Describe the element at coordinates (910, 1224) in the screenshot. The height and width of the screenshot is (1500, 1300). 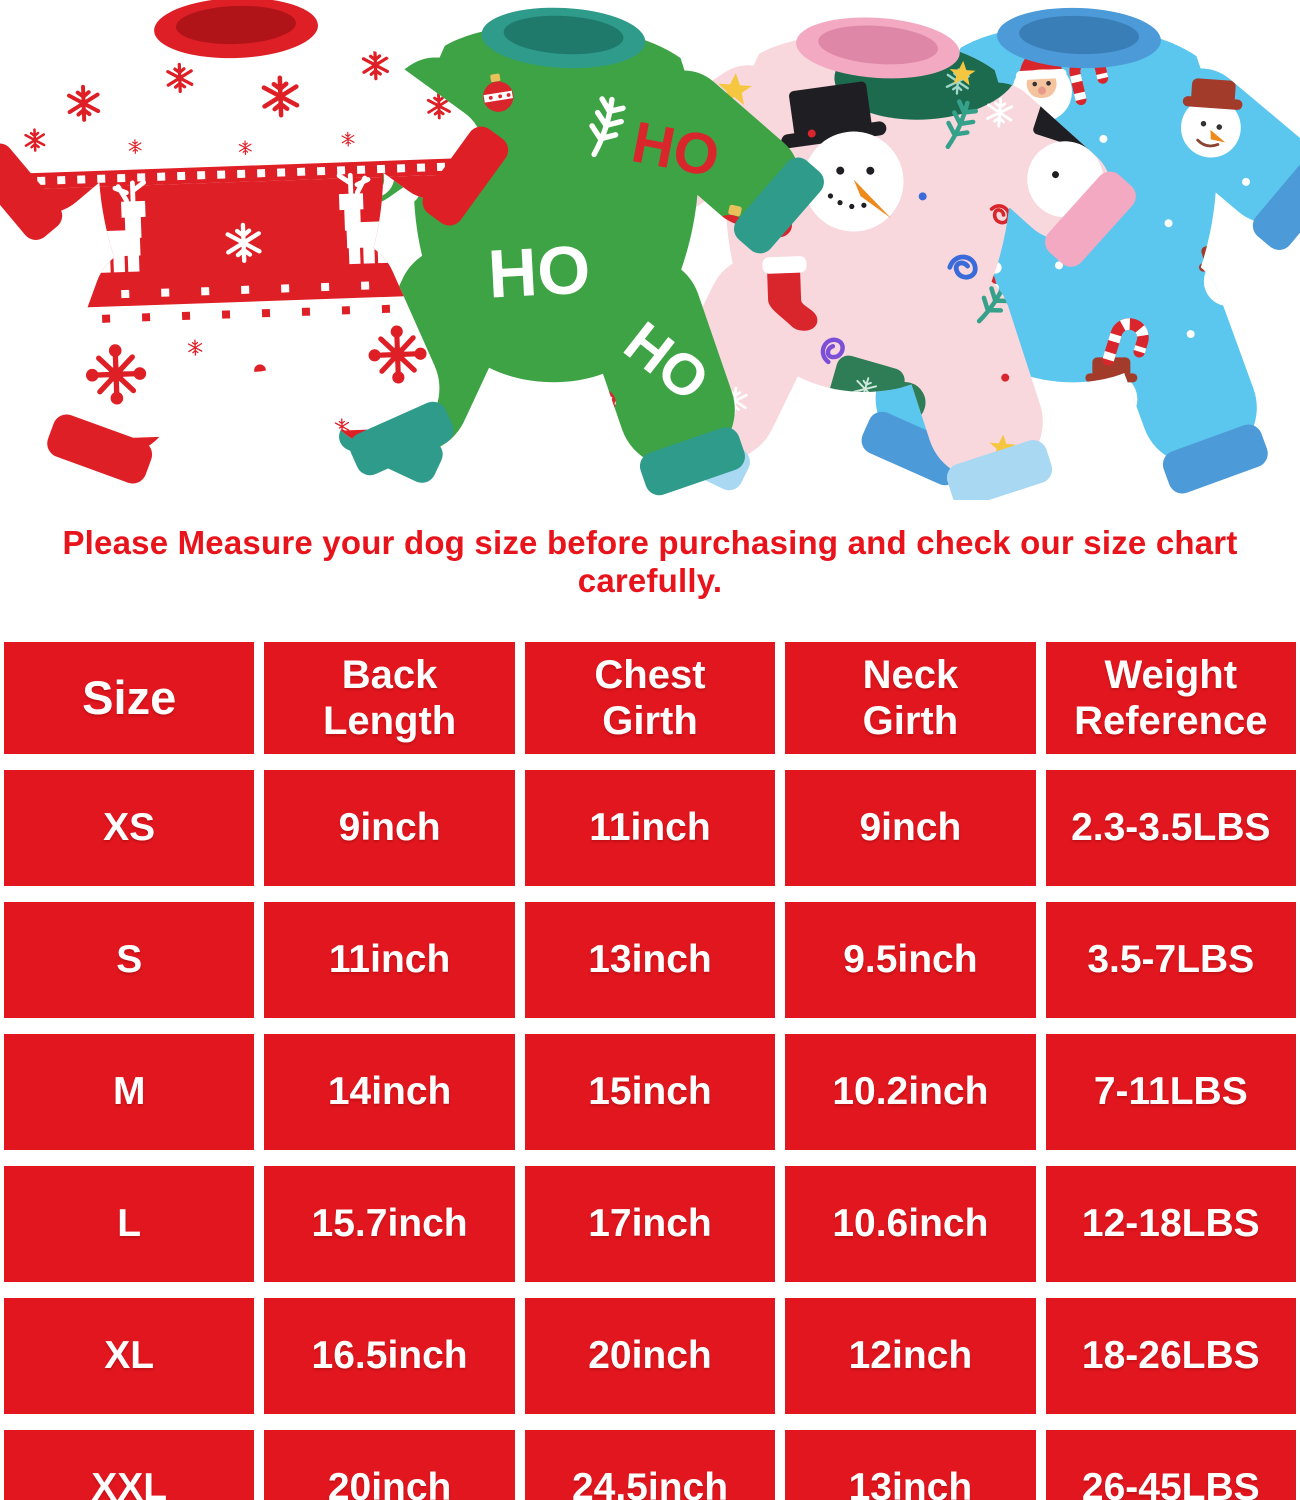
I see `cell-neck: 10.6inch` at that location.